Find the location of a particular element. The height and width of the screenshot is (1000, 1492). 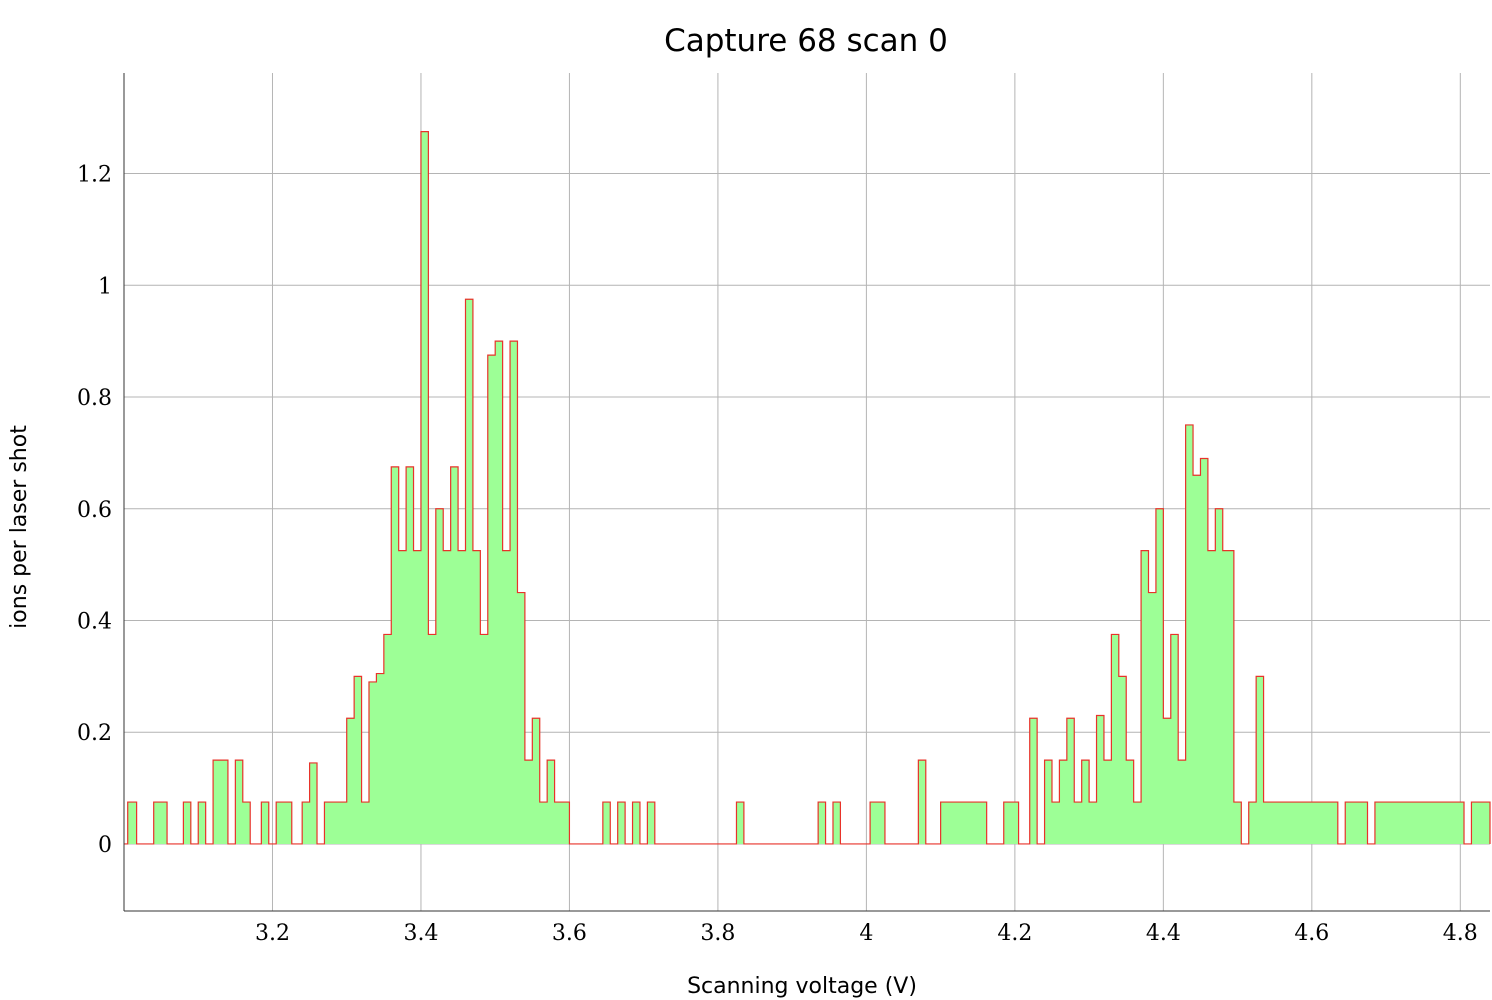

y-axis-label: ions per laser shot is located at coordinates (19, 527).